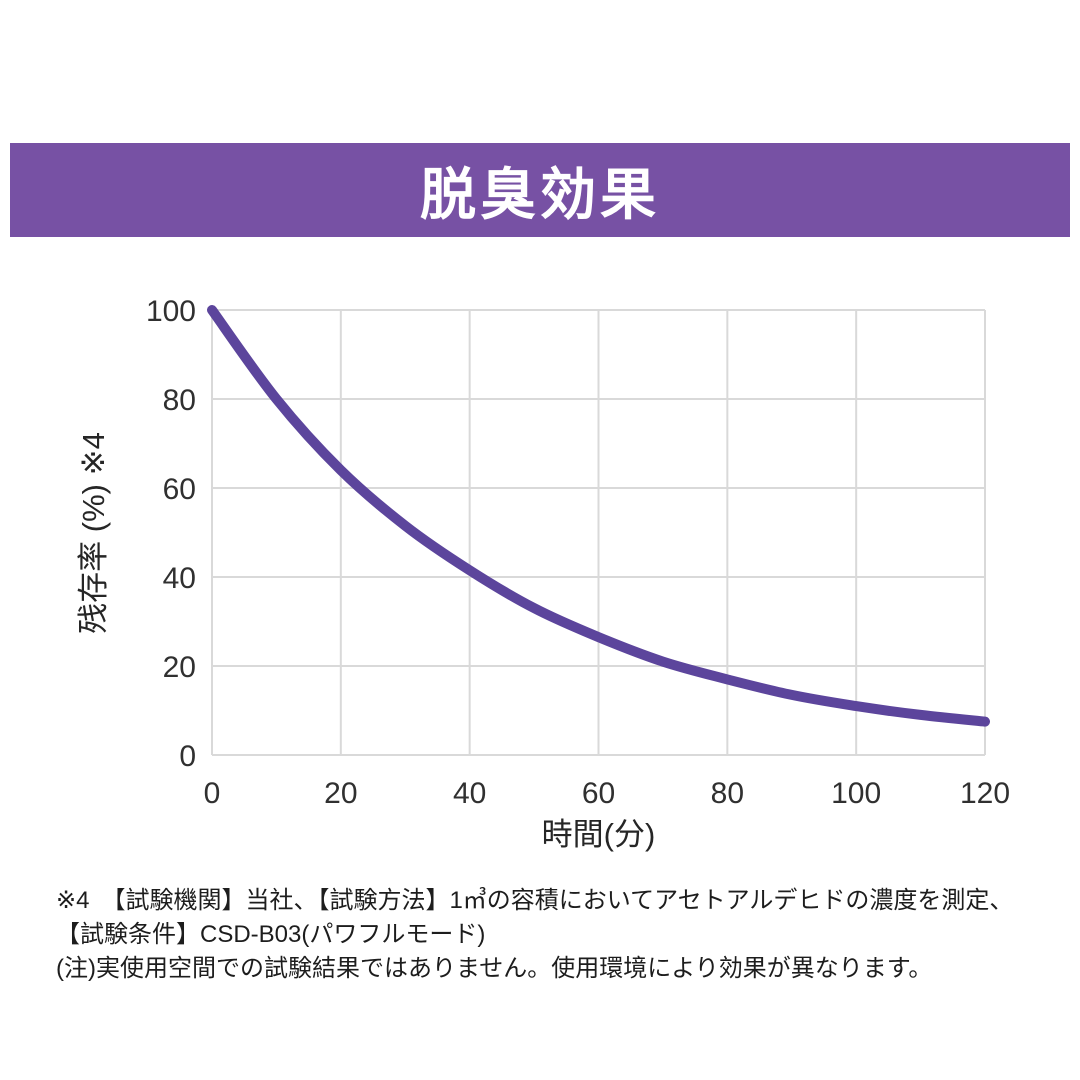 This screenshot has width=1080, height=1080. I want to click on footnote-line-3: (注)実使用空間での試験結果ではありません。使用環境により効果が異なります。, so click(494, 968).